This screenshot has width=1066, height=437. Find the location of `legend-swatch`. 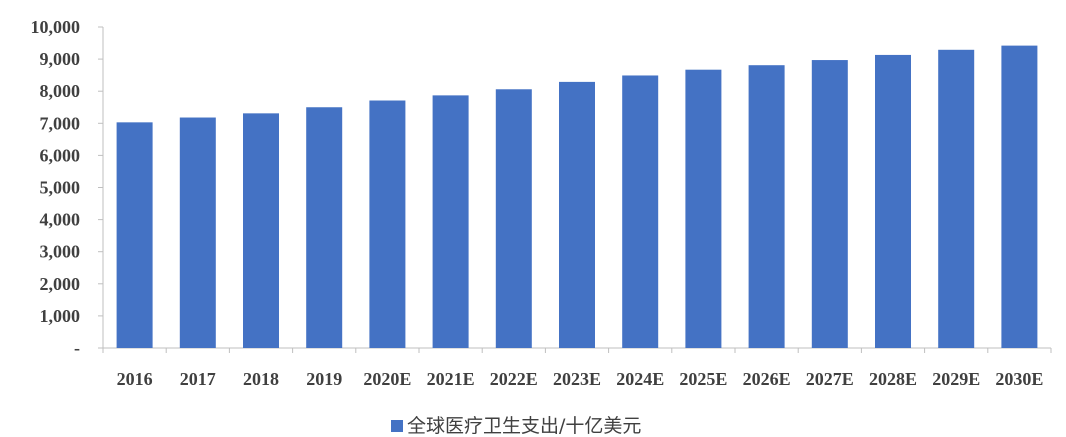

legend-swatch is located at coordinates (397, 426).